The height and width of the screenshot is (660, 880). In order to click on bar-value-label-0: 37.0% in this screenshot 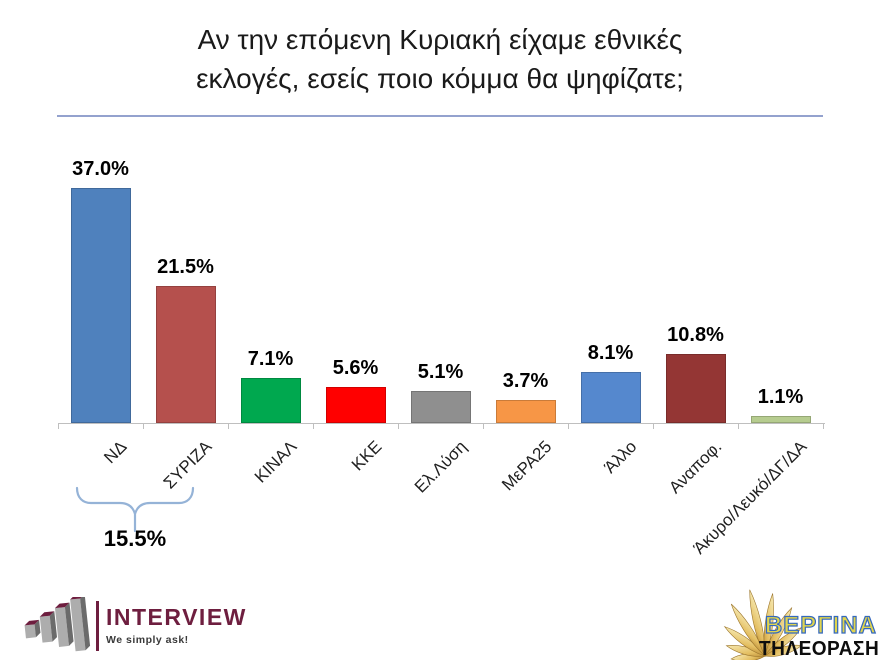, I will do `click(100, 169)`.